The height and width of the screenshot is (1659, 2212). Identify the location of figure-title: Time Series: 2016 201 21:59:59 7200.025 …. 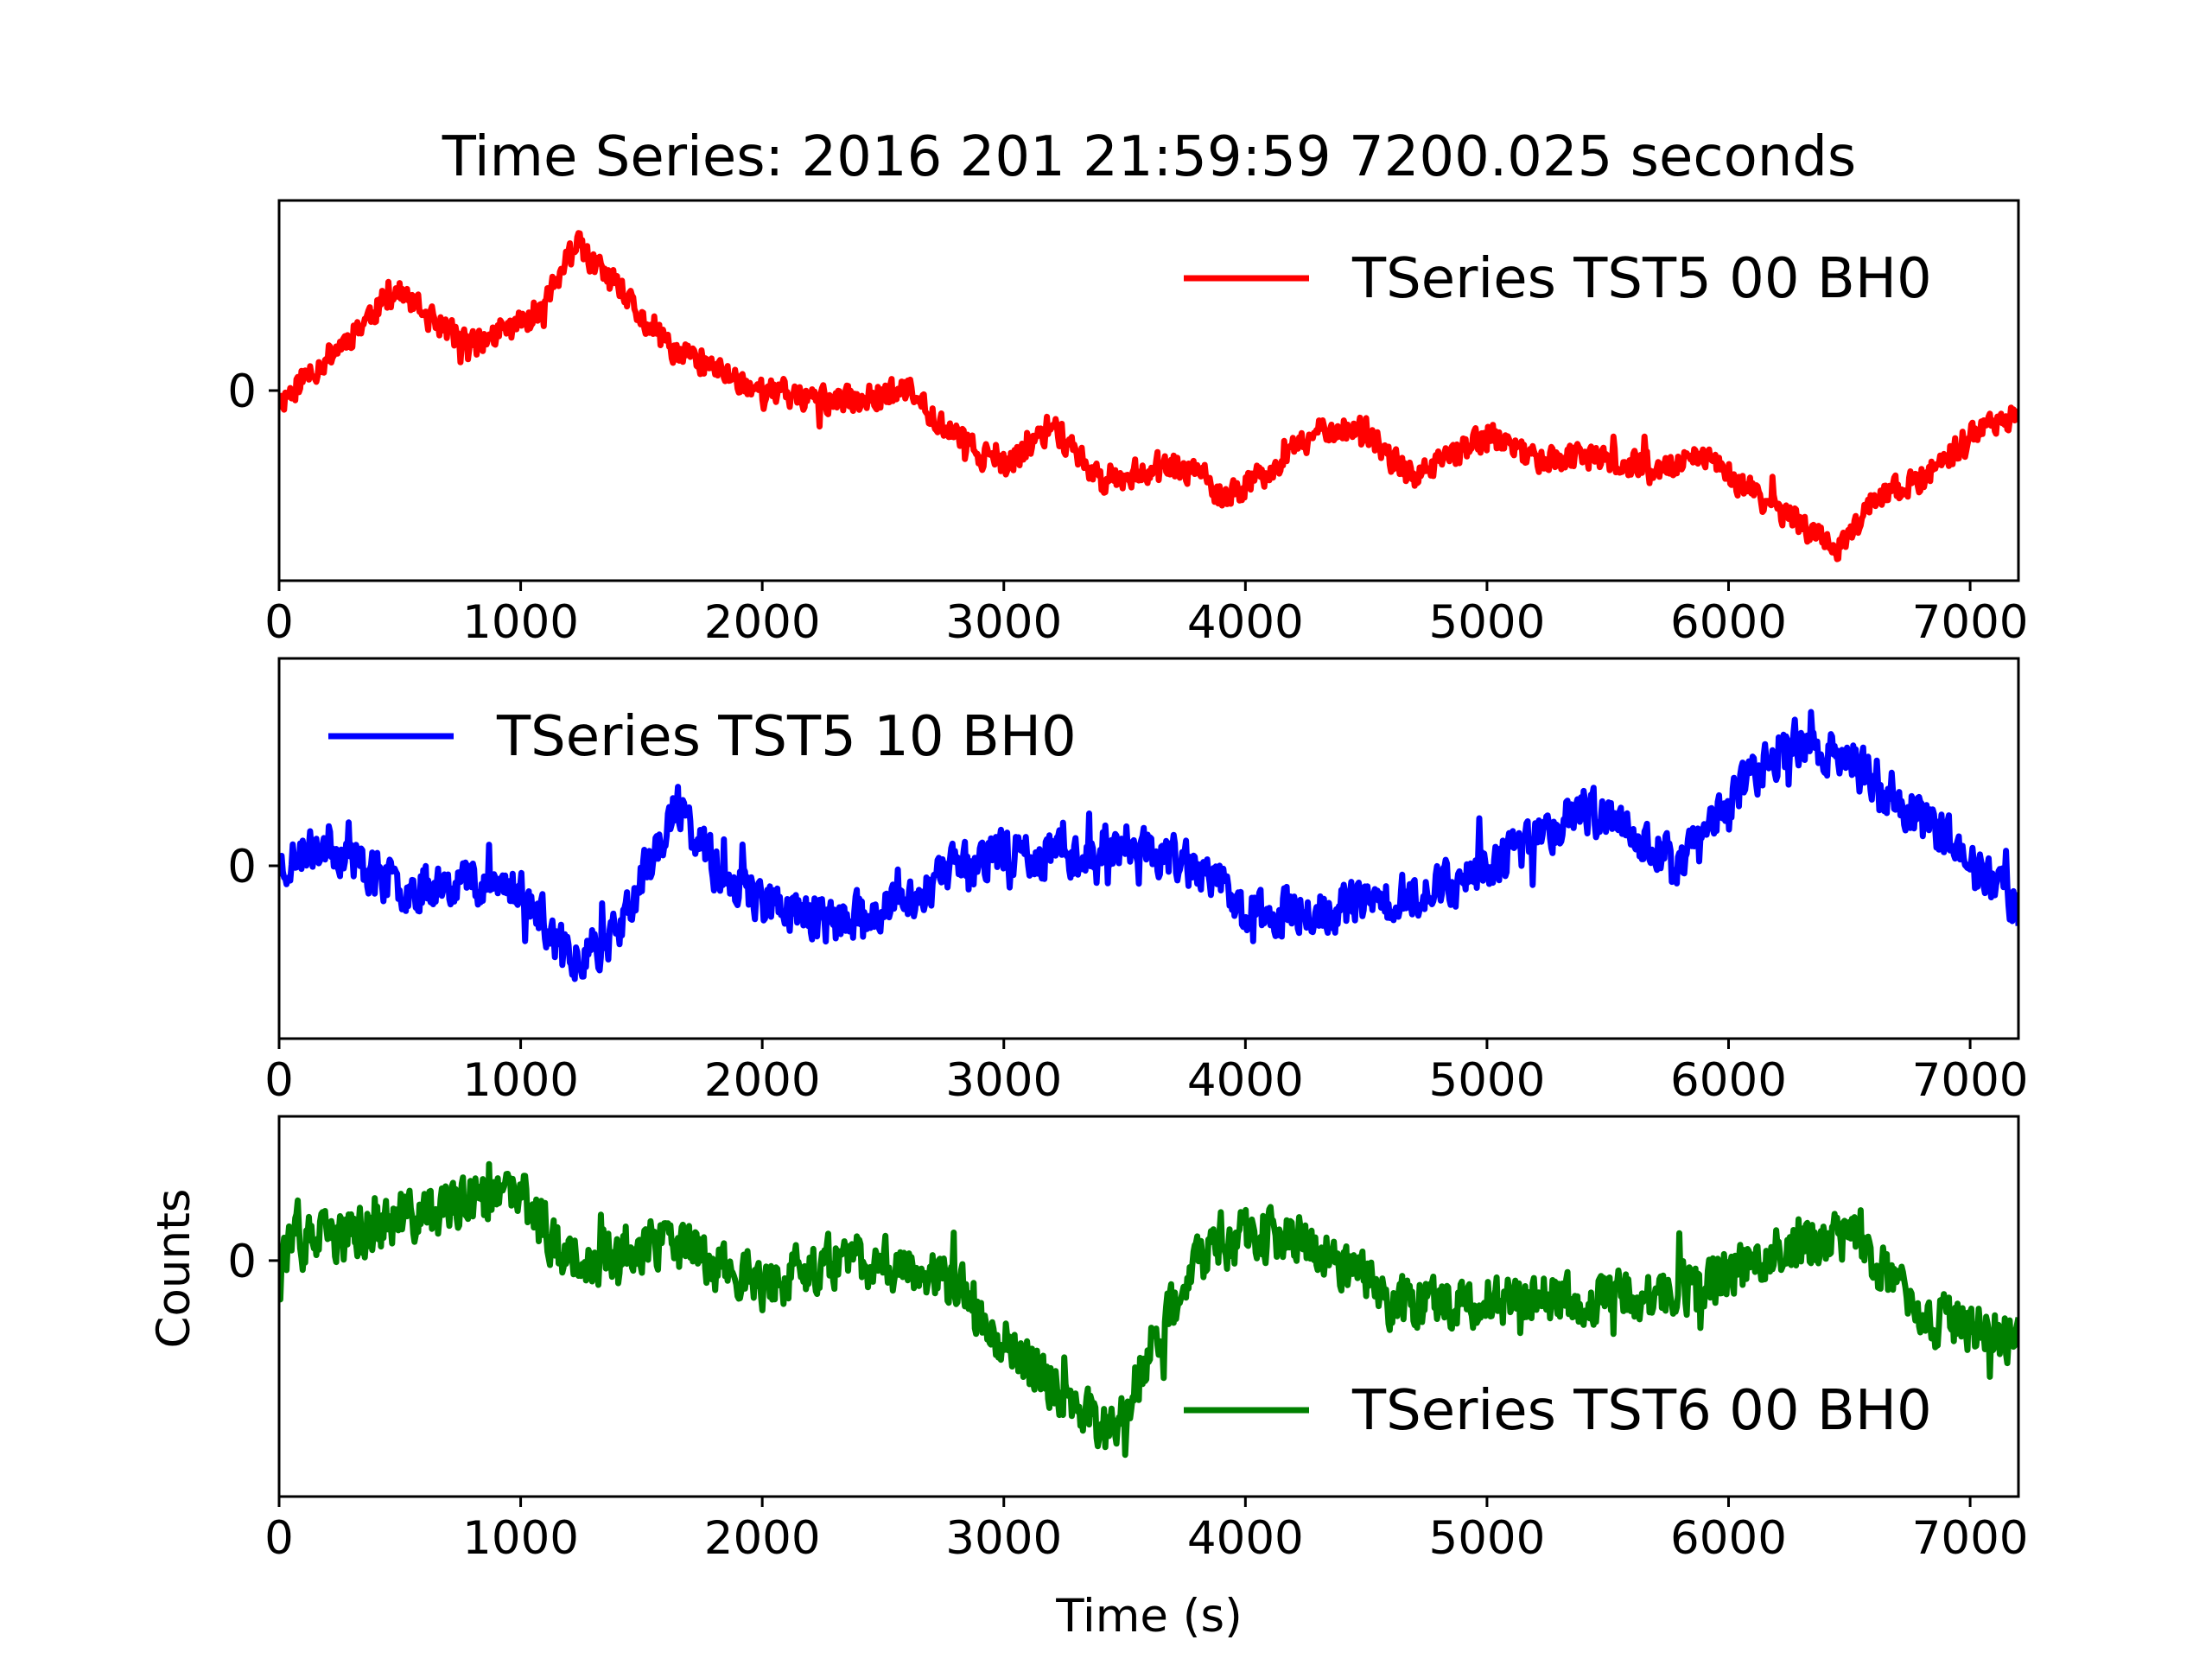
(1149, 157).